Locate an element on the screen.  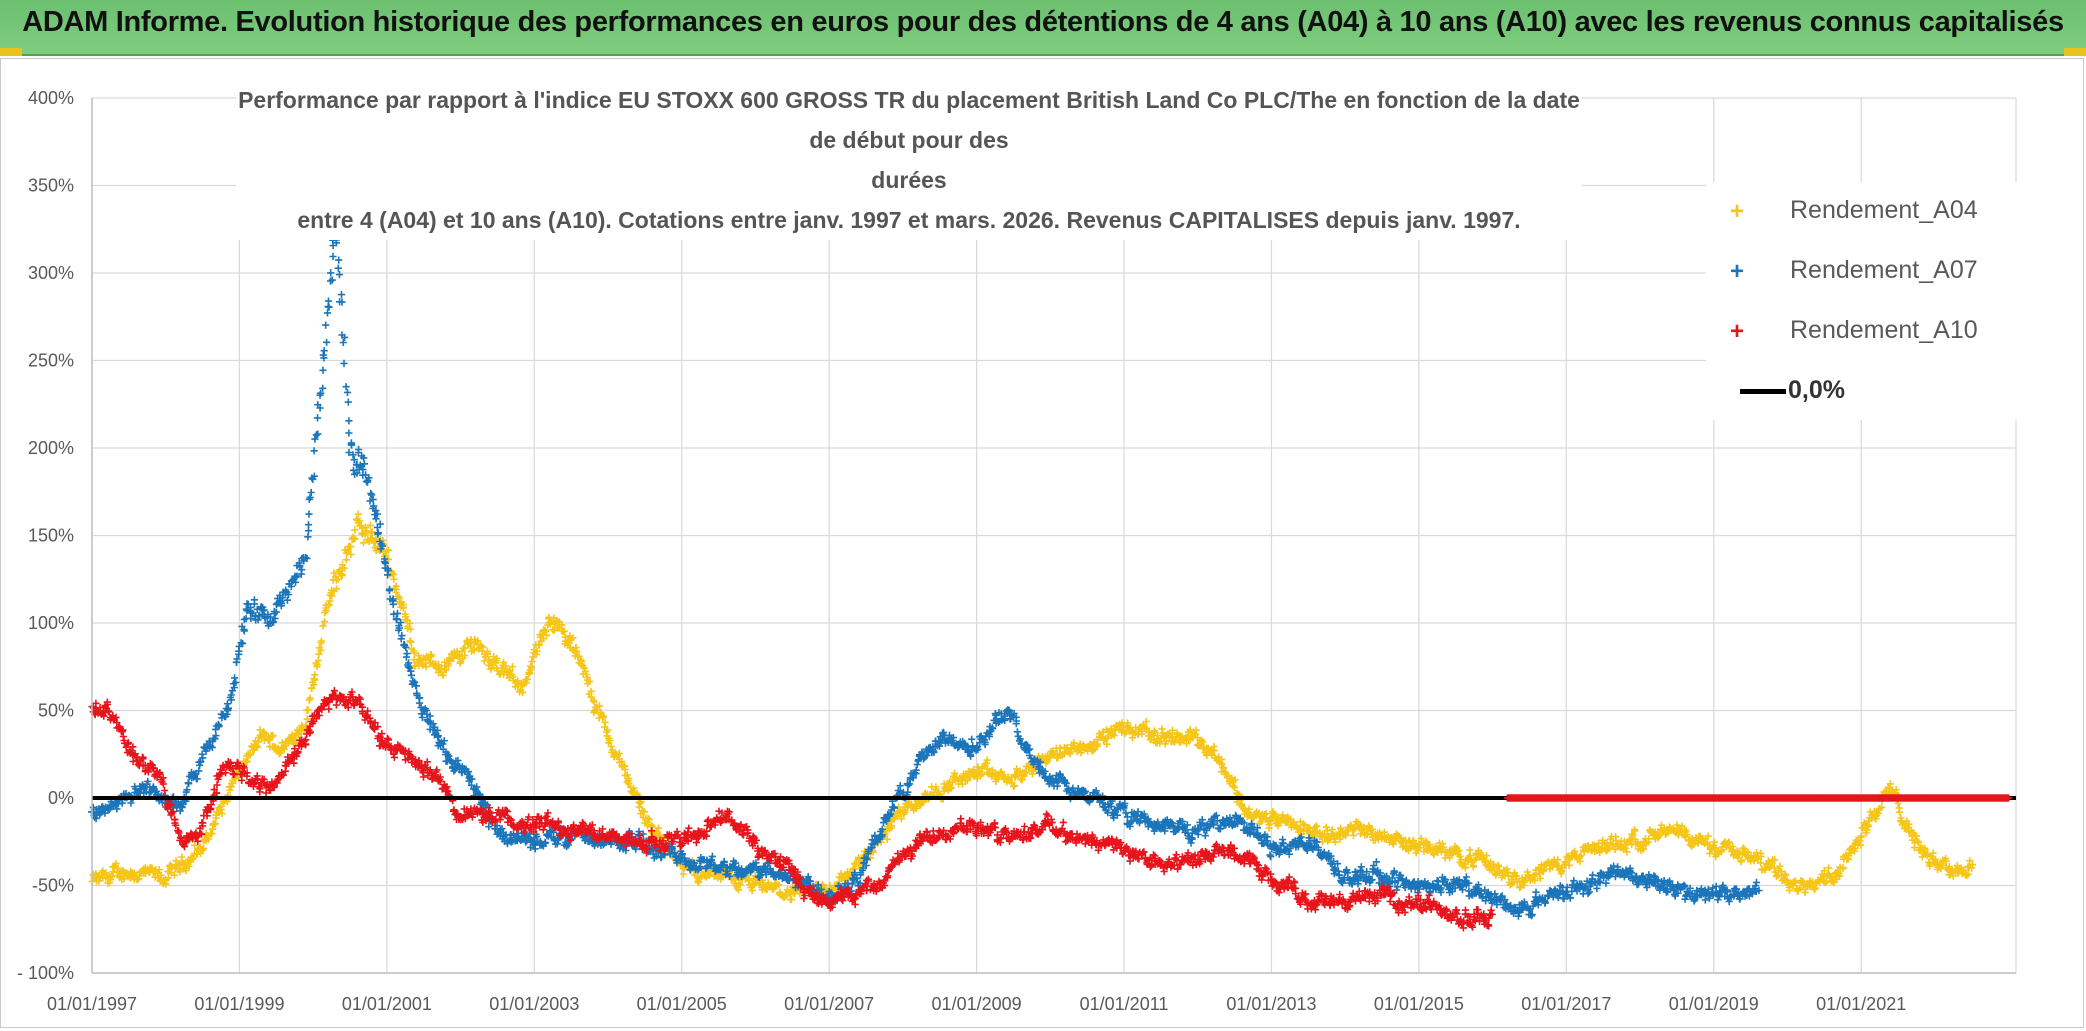
banner-corner-right is located at coordinates (2075, 52).